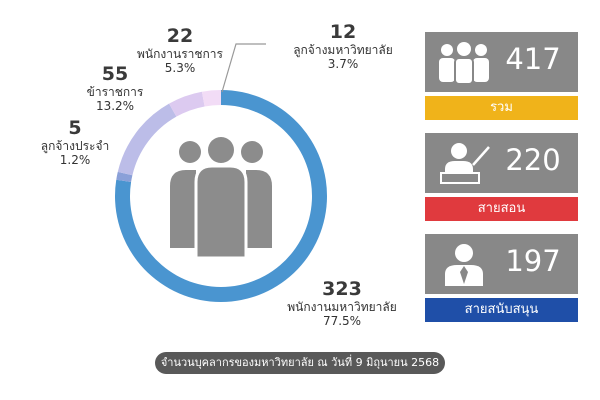  I want to click on value: 22, so click(180, 36).